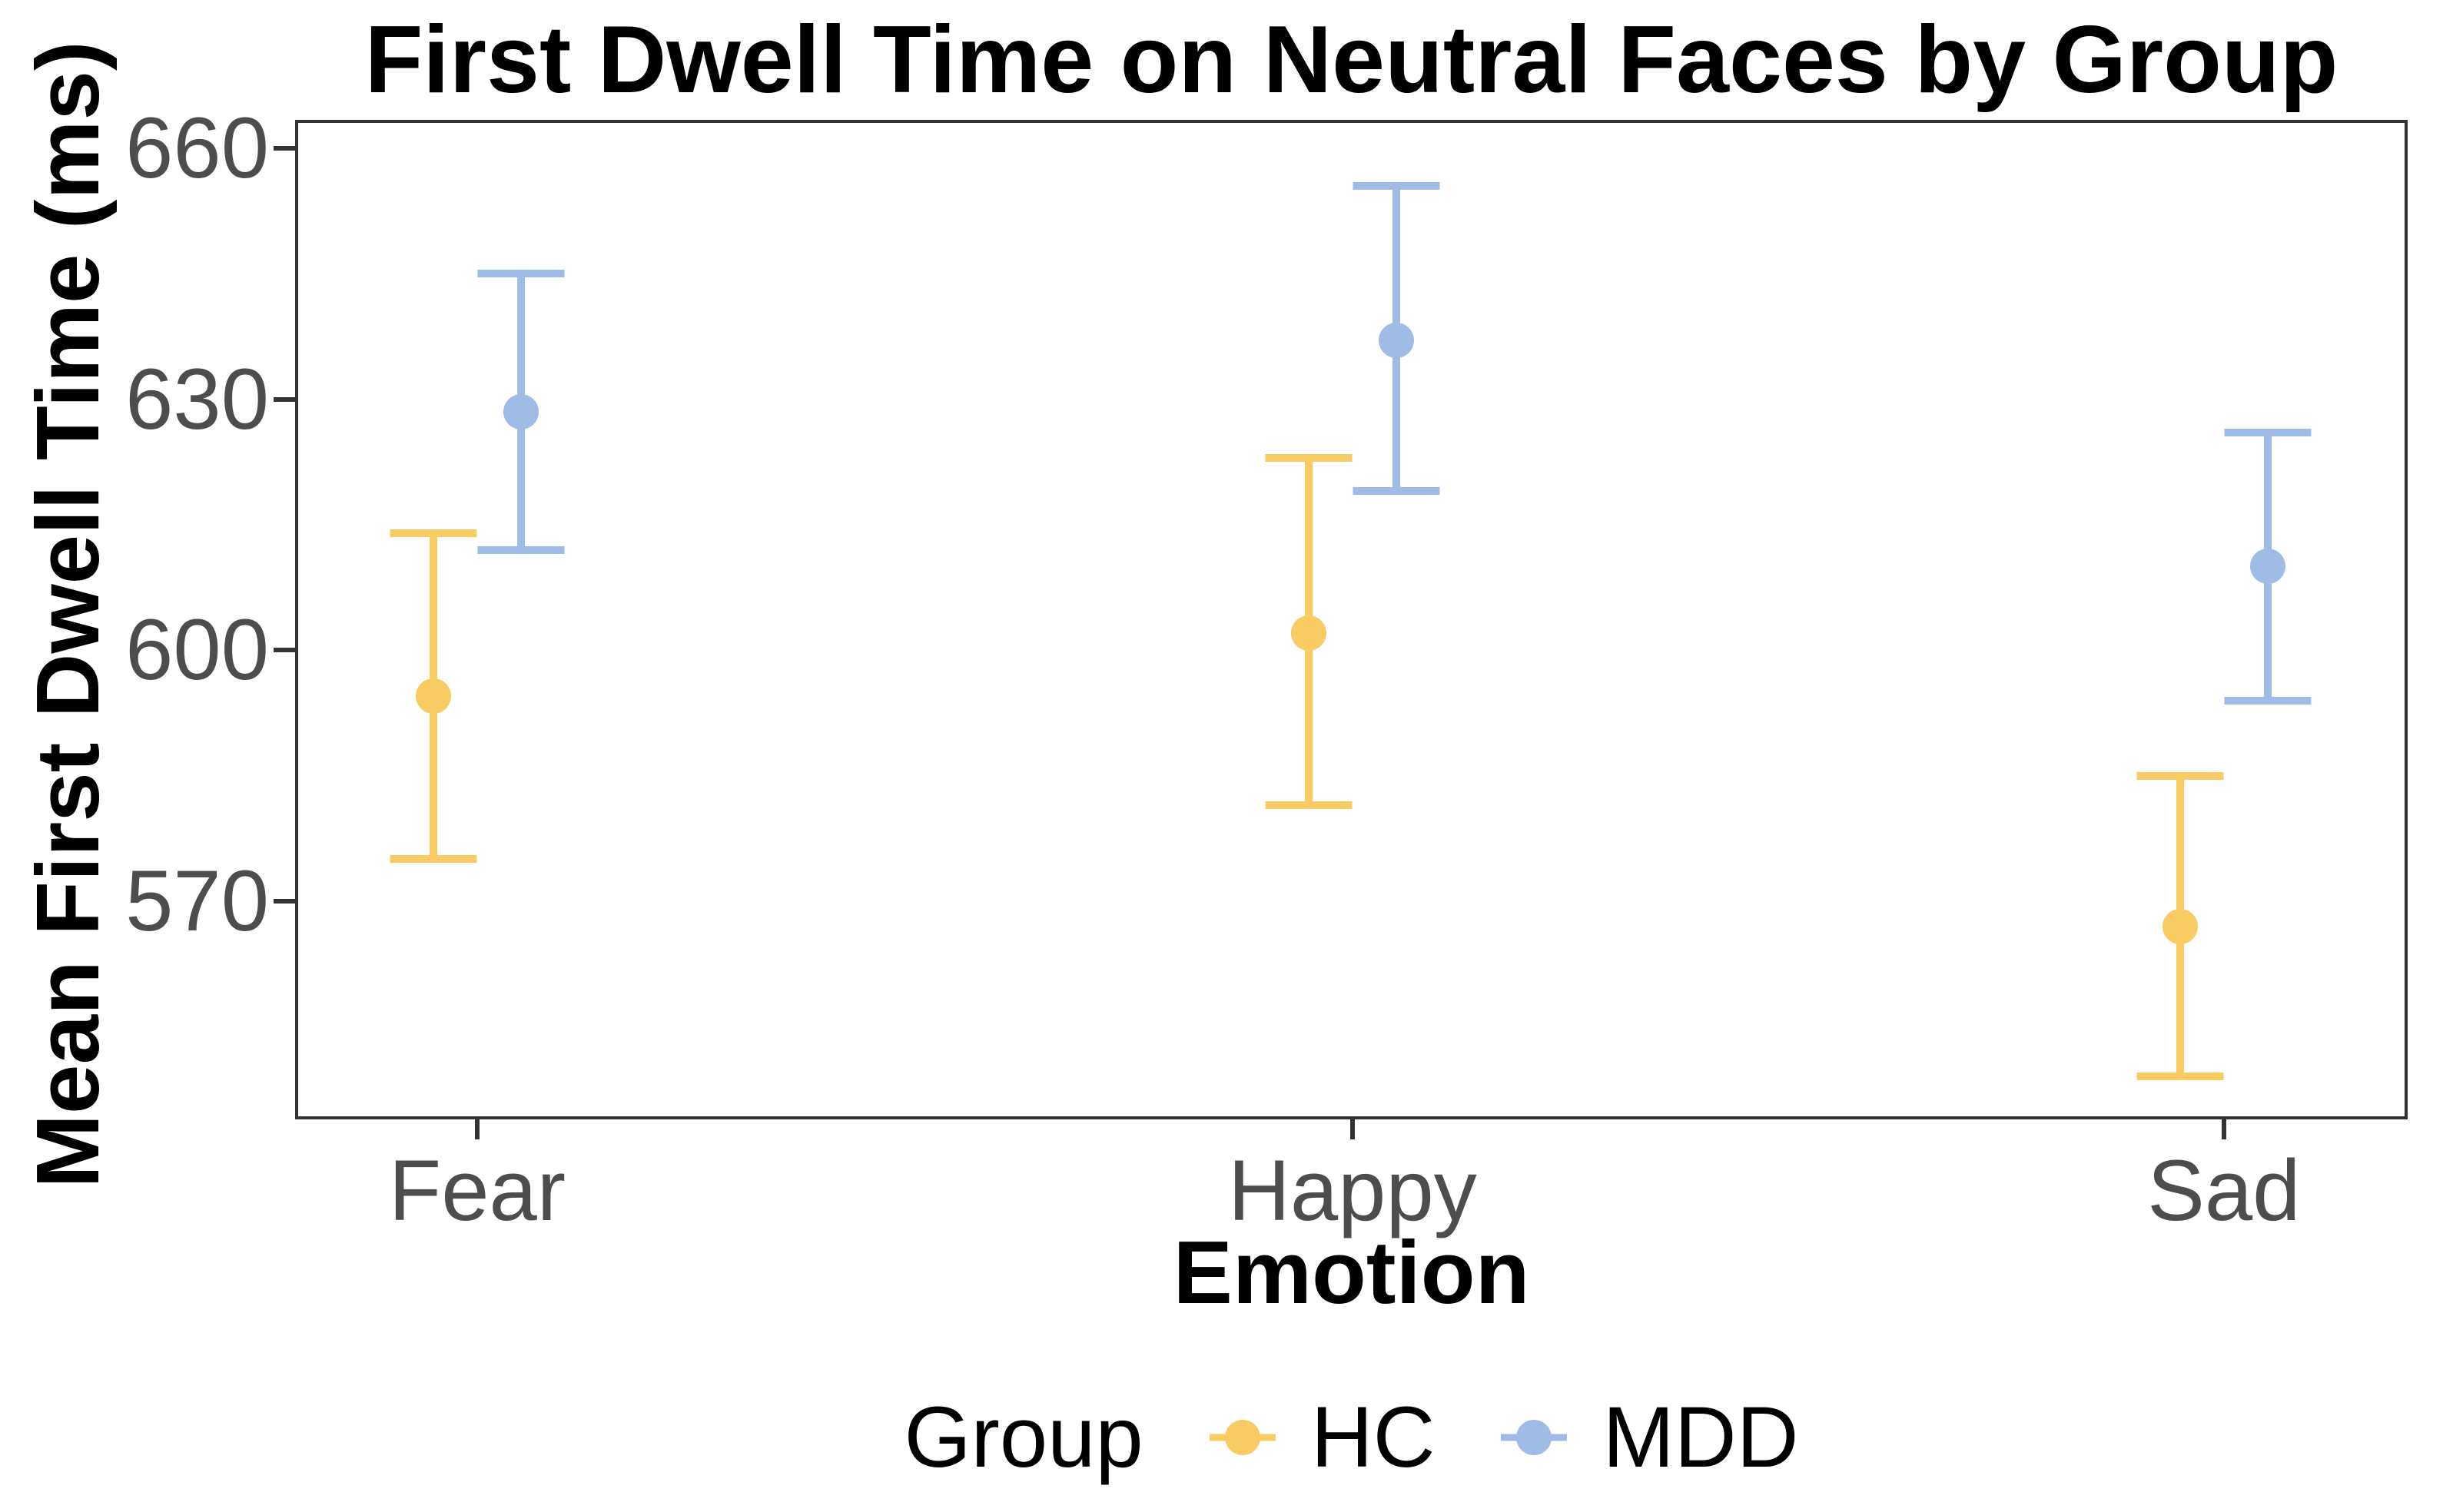 The height and width of the screenshot is (1512, 2443). Describe the element at coordinates (197, 650) in the screenshot. I see `y-tick-label: 600` at that location.